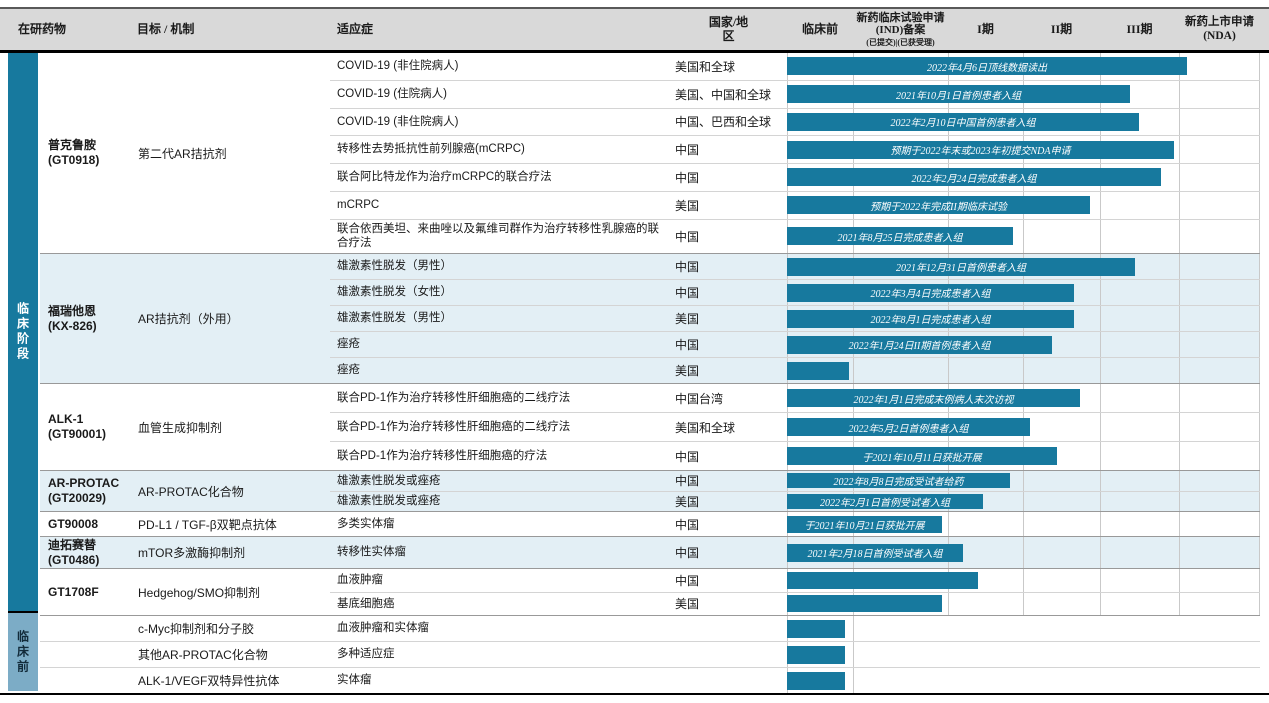  I want to click on gantt-bar: 2022年2月24日完成患者入组, so click(974, 177).